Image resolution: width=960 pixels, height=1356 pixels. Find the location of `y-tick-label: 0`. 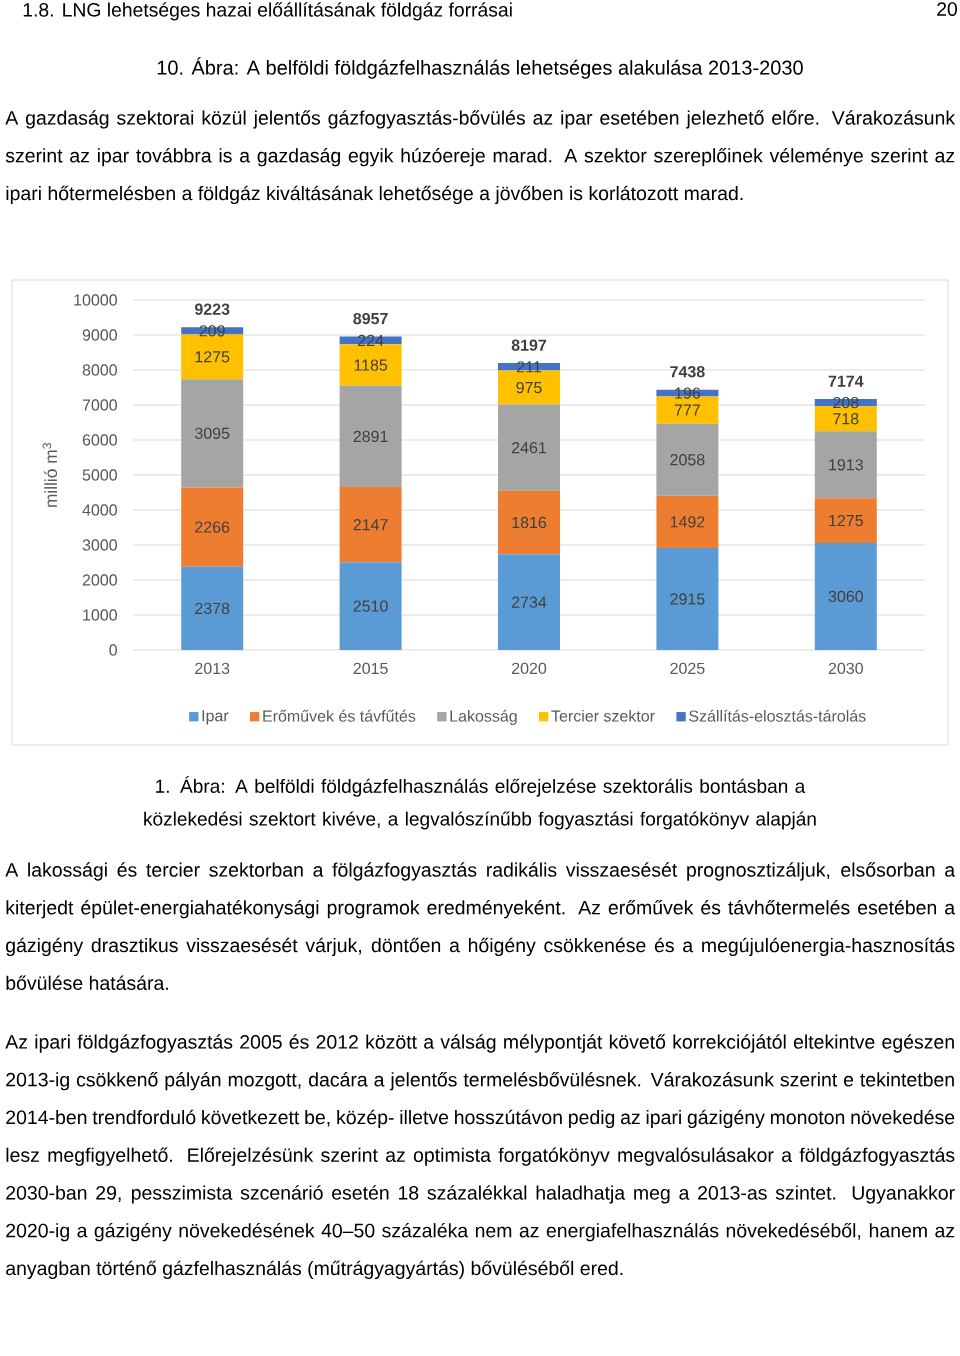

y-tick-label: 0 is located at coordinates (113, 650).